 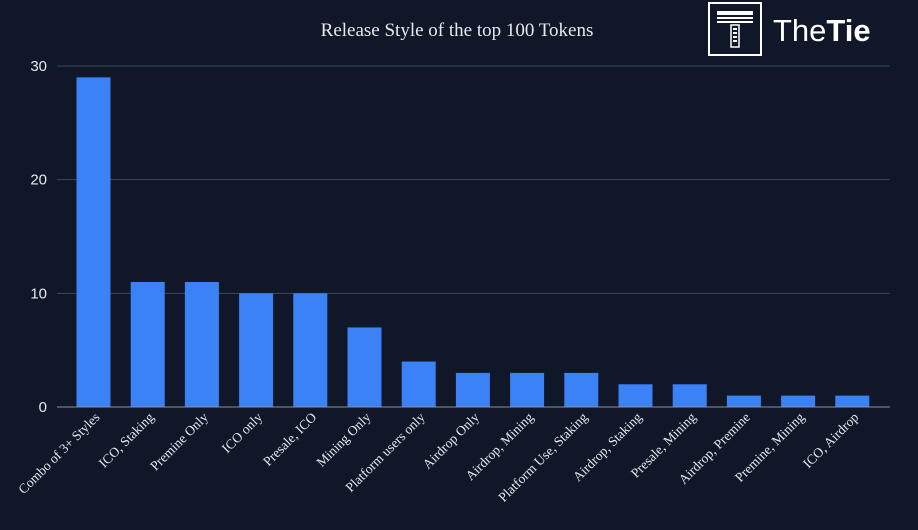 What do you see at coordinates (38, 180) in the screenshot?
I see `y-tick-label: 20` at bounding box center [38, 180].